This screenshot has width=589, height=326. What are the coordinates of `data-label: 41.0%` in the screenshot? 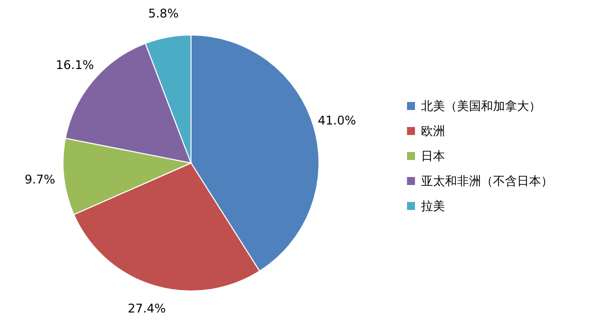 It's located at (337, 121).